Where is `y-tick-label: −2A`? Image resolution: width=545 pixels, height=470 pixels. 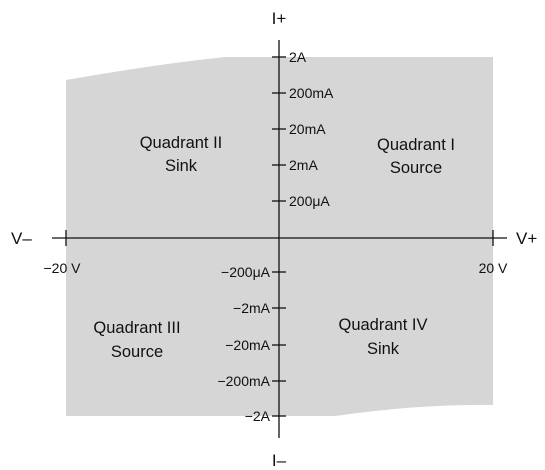
y-tick-label: −2A is located at coordinates (258, 416).